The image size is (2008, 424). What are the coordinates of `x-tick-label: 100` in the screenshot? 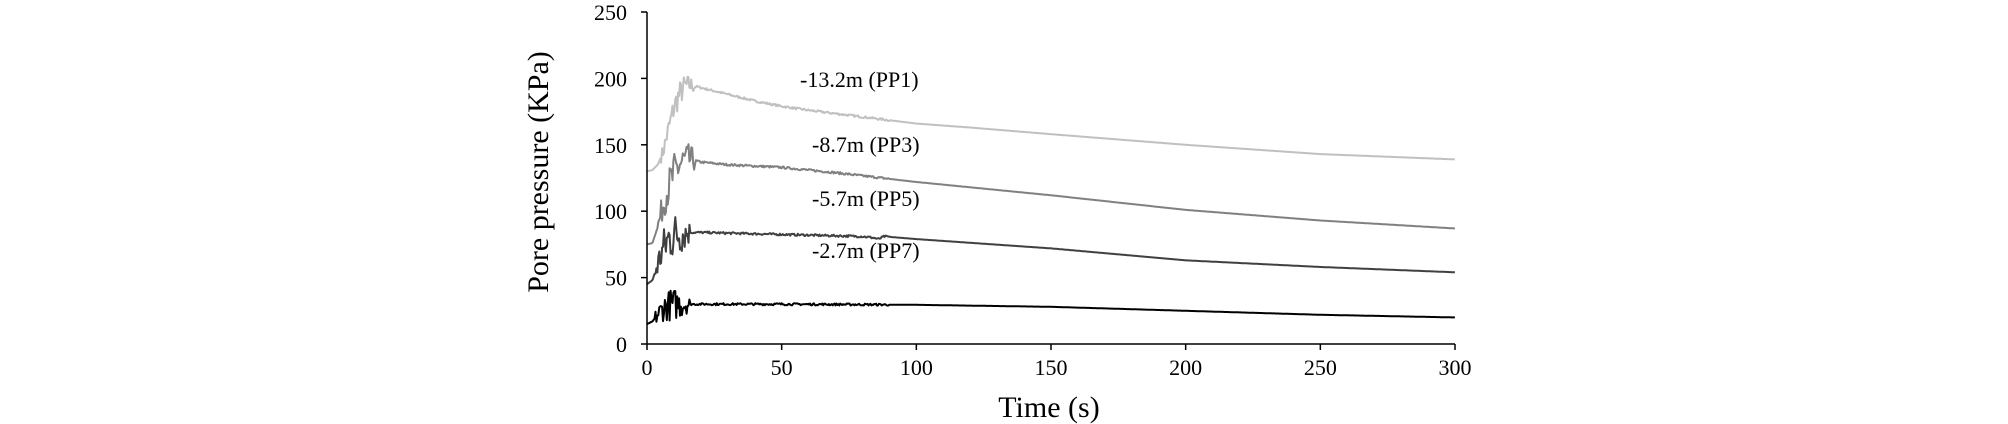 It's located at (916, 367).